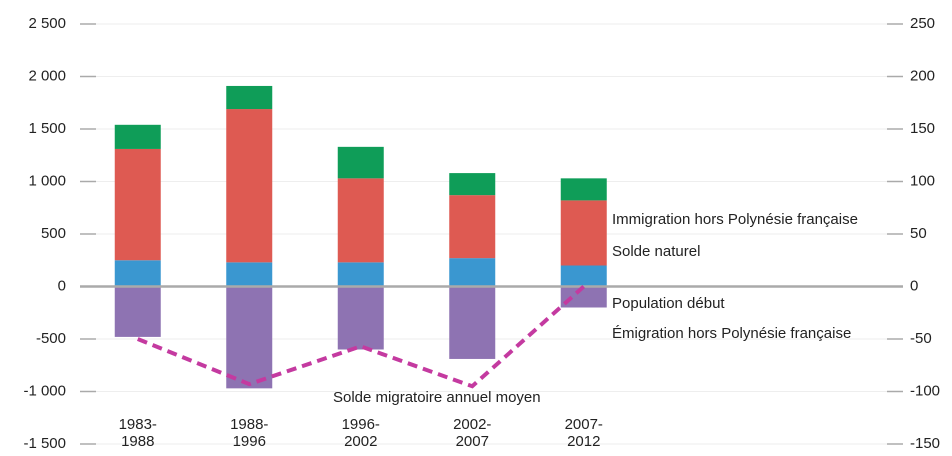 This screenshot has width=952, height=456. Describe the element at coordinates (731, 333) in the screenshot. I see `series-label: Émigration hors Polynésie française` at that location.